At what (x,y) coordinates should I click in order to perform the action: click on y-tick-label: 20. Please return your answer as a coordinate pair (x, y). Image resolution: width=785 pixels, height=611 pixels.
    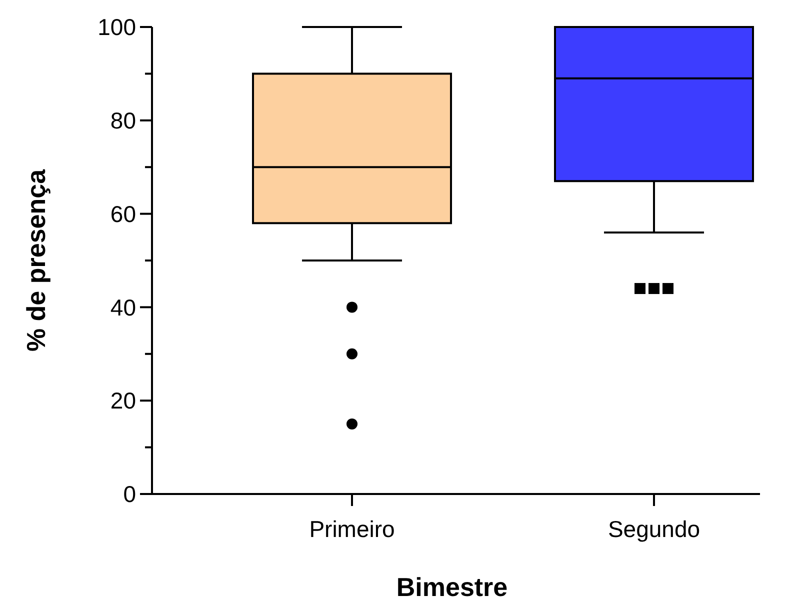
    Looking at the image, I should click on (123, 401).